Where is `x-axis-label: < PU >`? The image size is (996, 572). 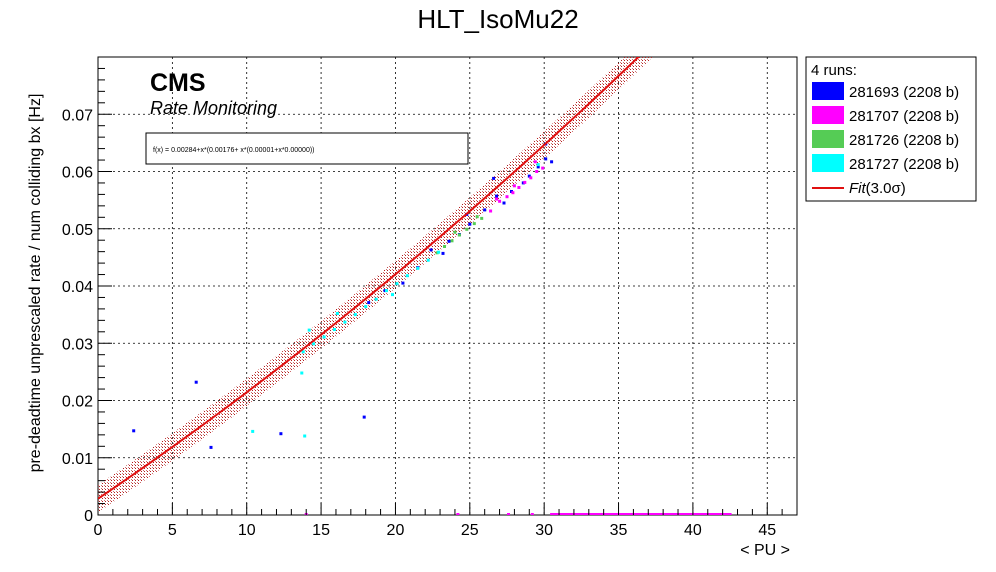
x-axis-label: < PU > is located at coordinates (765, 550).